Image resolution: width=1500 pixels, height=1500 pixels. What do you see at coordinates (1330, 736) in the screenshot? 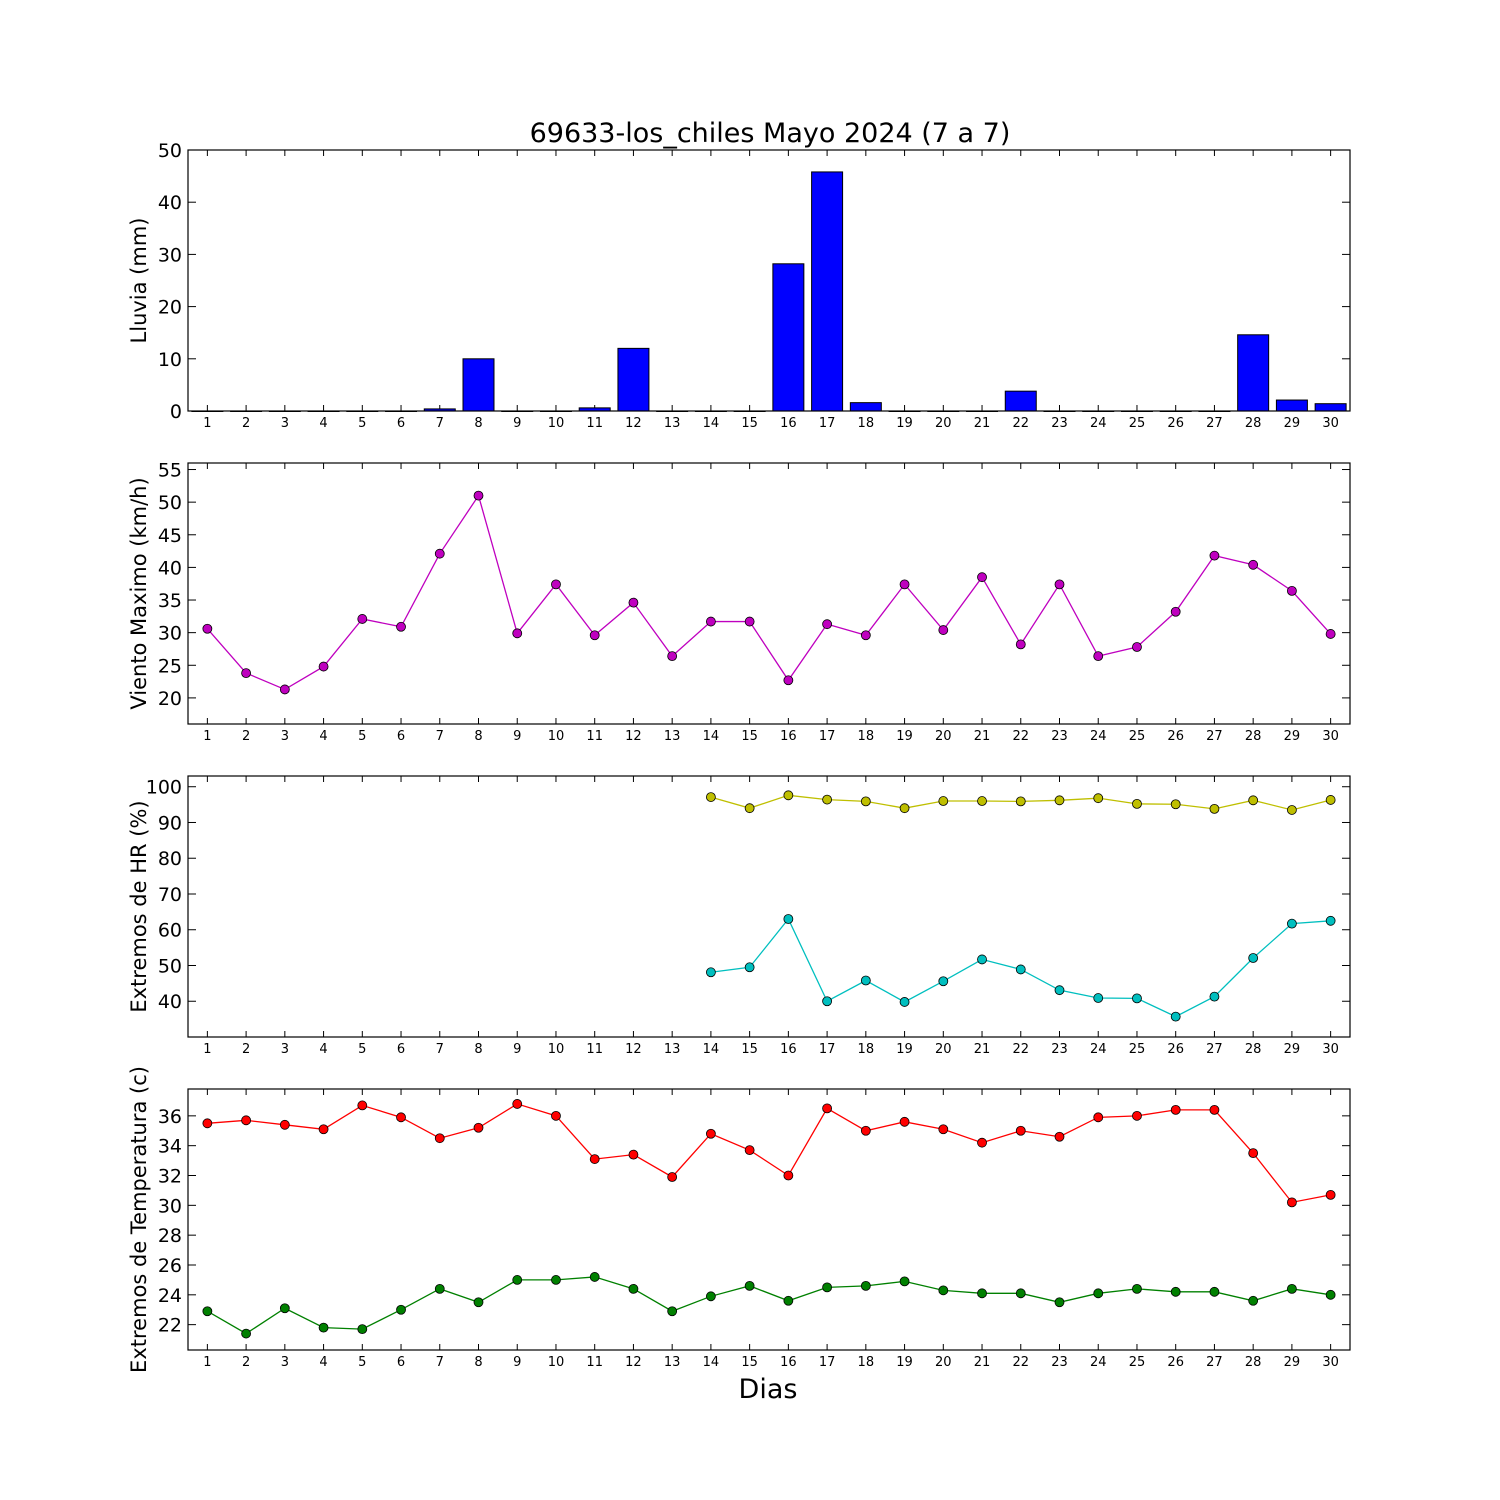
I see `wind-xtick-label: 30` at bounding box center [1330, 736].